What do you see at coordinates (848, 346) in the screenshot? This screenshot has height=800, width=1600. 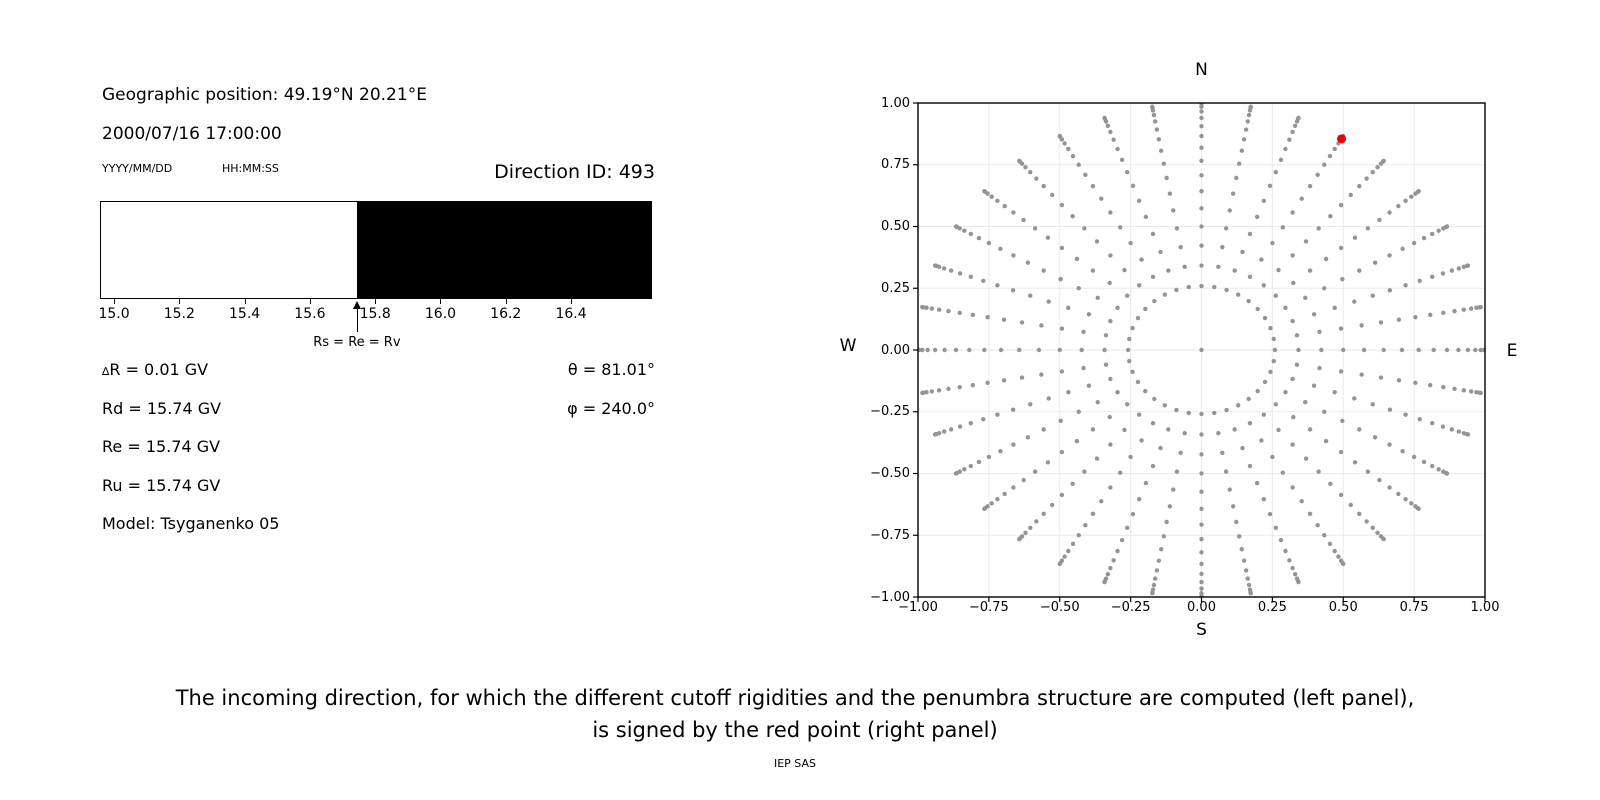 I see `compass-label-west: W` at bounding box center [848, 346].